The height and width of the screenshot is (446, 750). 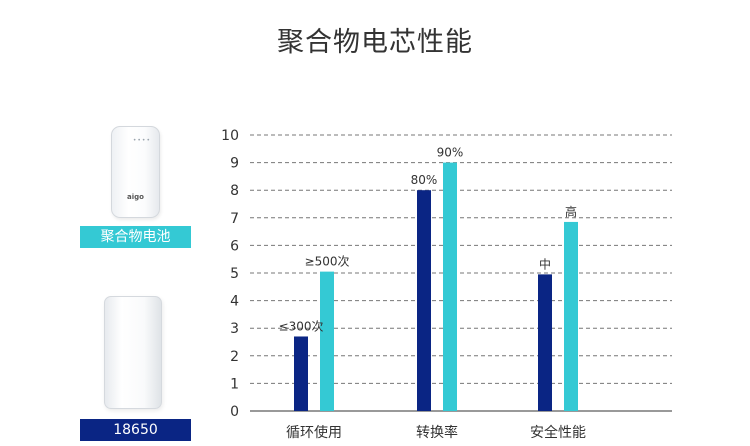 What do you see at coordinates (424, 180) in the screenshot?
I see `data-label: 80%` at bounding box center [424, 180].